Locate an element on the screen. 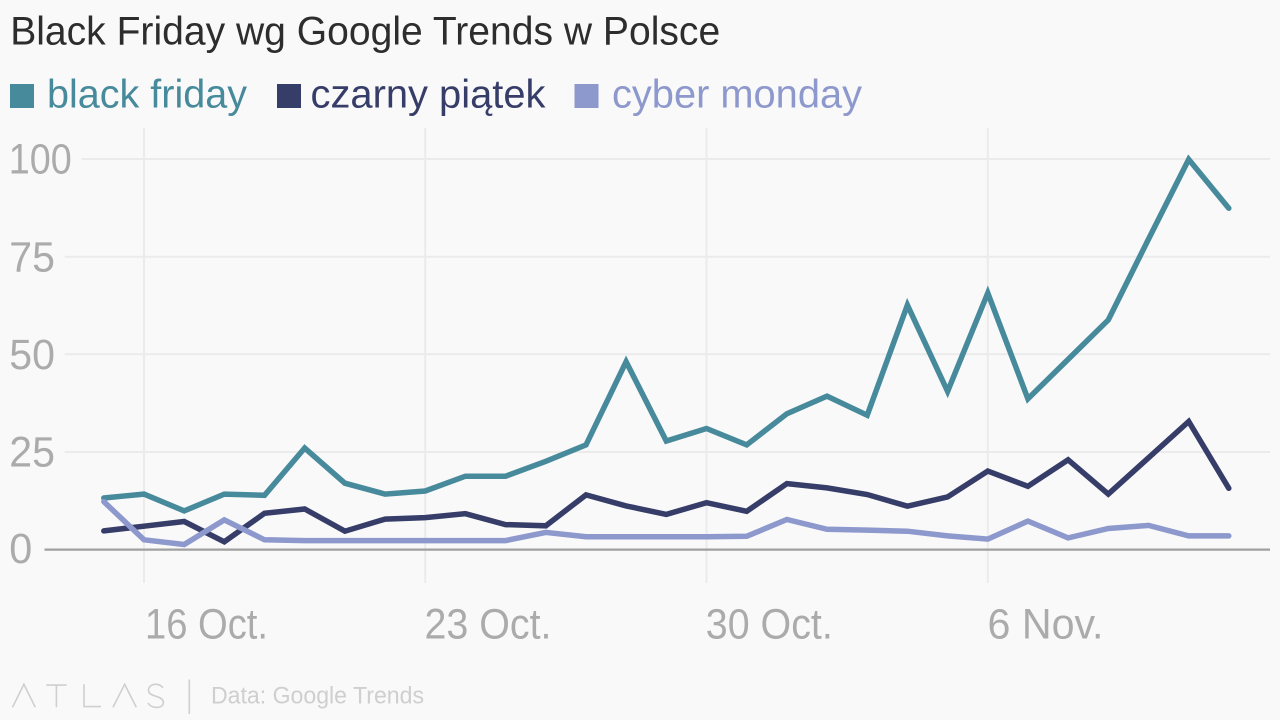 This screenshot has width=1280, height=720. svg-text: 6 Nov. is located at coordinates (1046, 625).